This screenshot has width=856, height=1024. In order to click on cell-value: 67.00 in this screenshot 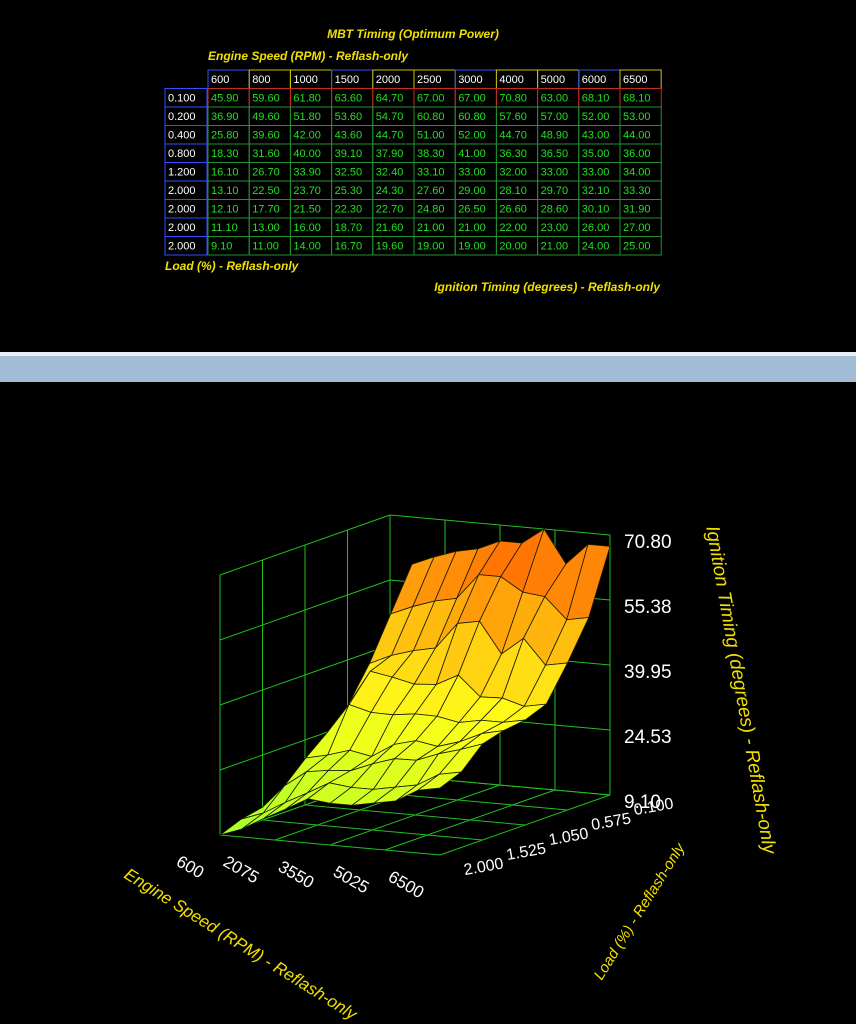, I will do `click(472, 99)`.